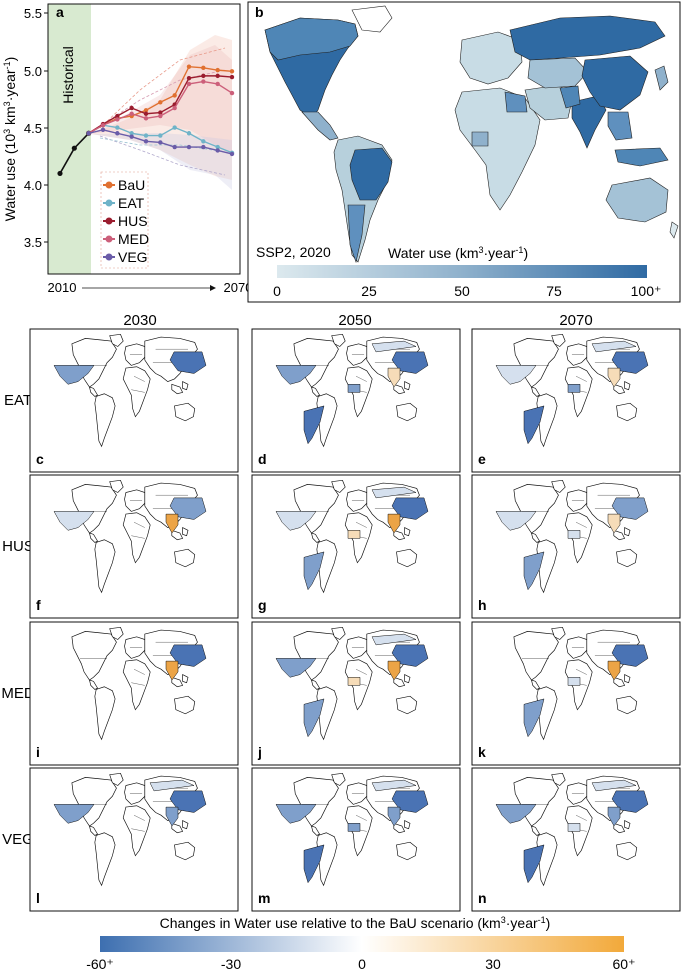  What do you see at coordinates (124, 220) in the screenshot?
I see `legend: BaU EAT HUS MED VEG` at bounding box center [124, 220].